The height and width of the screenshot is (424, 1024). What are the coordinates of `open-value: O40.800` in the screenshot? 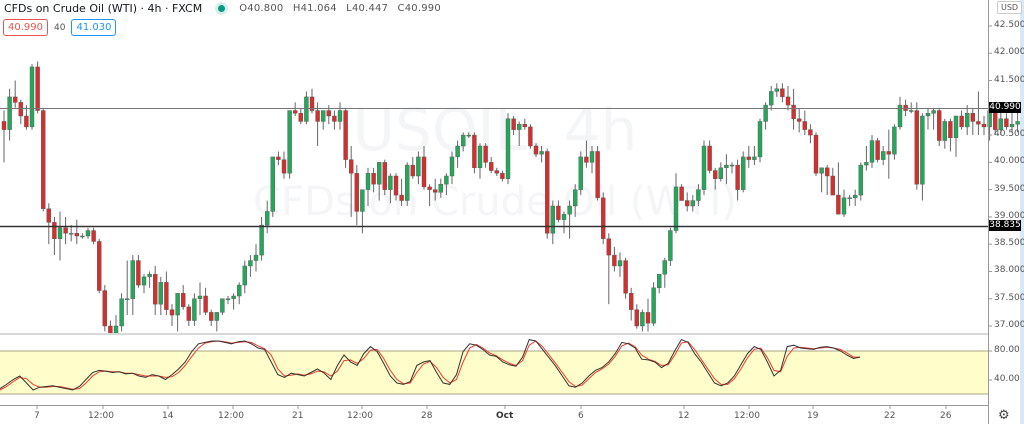 It's located at (261, 8).